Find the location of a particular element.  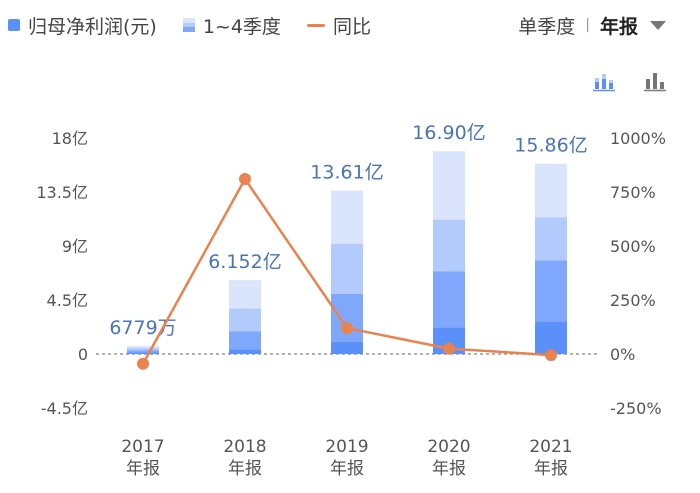

category-label: 2021 is located at coordinates (550, 447).